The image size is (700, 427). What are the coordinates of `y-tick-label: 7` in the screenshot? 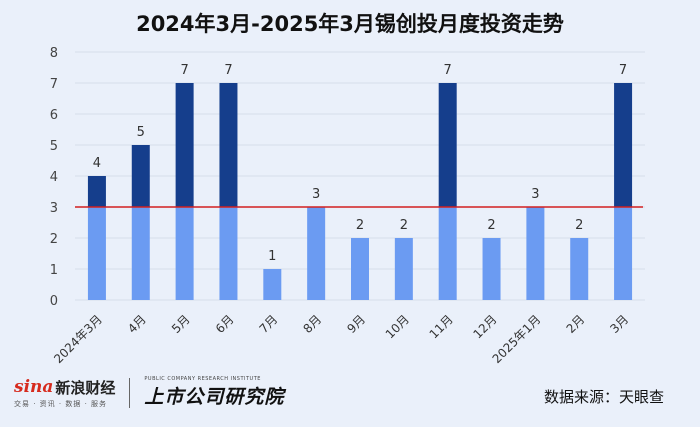 It's located at (54, 84).